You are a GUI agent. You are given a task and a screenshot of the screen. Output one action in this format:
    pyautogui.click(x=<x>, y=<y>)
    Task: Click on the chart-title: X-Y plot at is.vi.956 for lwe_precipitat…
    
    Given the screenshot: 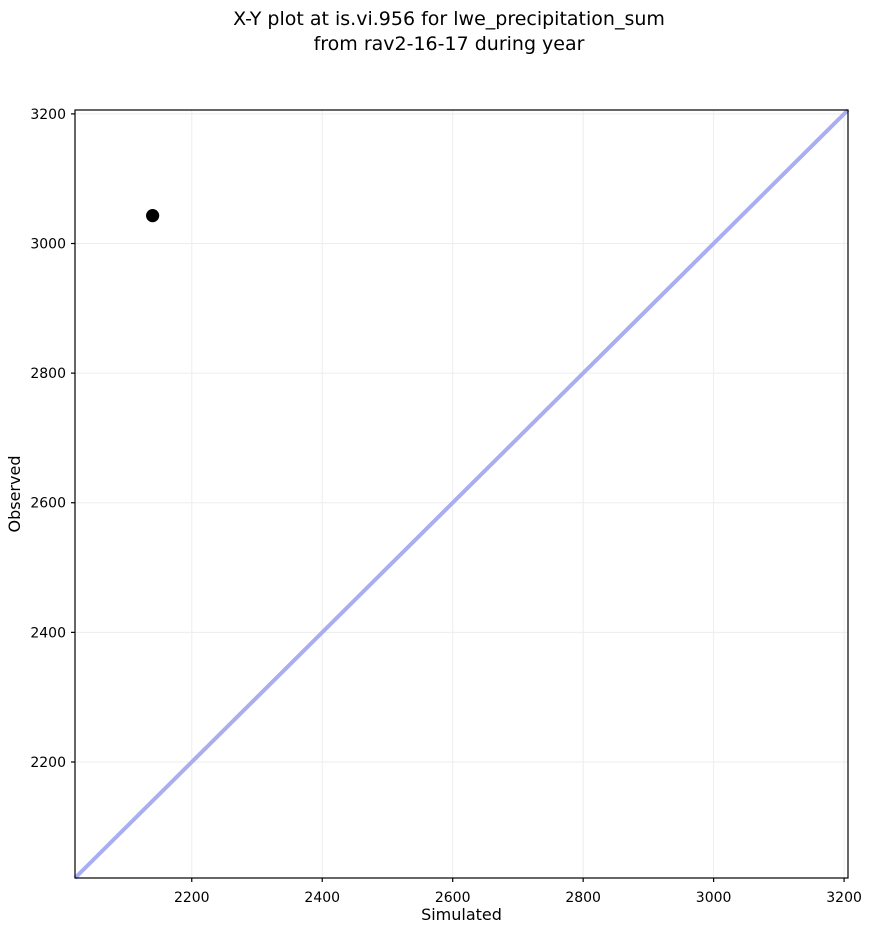 What is the action you would take?
    pyautogui.click(x=449, y=32)
    